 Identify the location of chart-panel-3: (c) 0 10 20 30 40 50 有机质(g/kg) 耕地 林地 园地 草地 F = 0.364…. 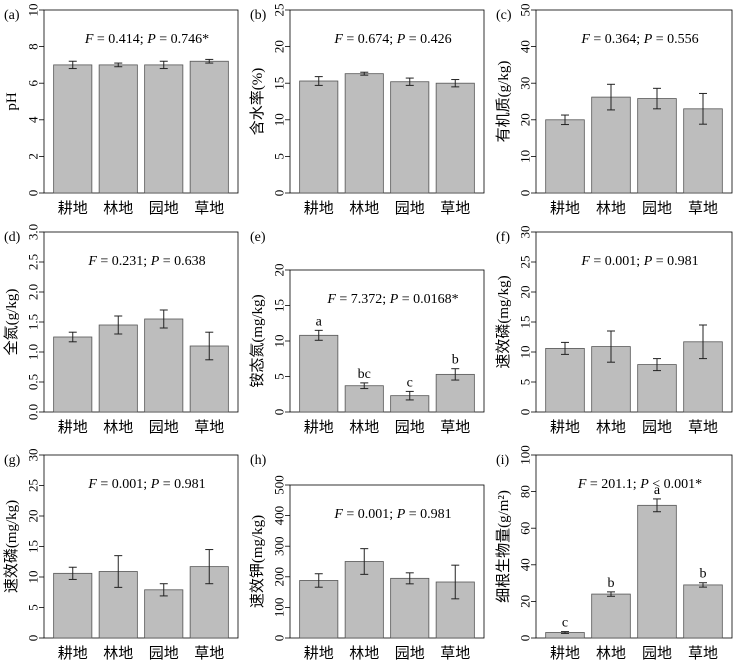
(614, 110).